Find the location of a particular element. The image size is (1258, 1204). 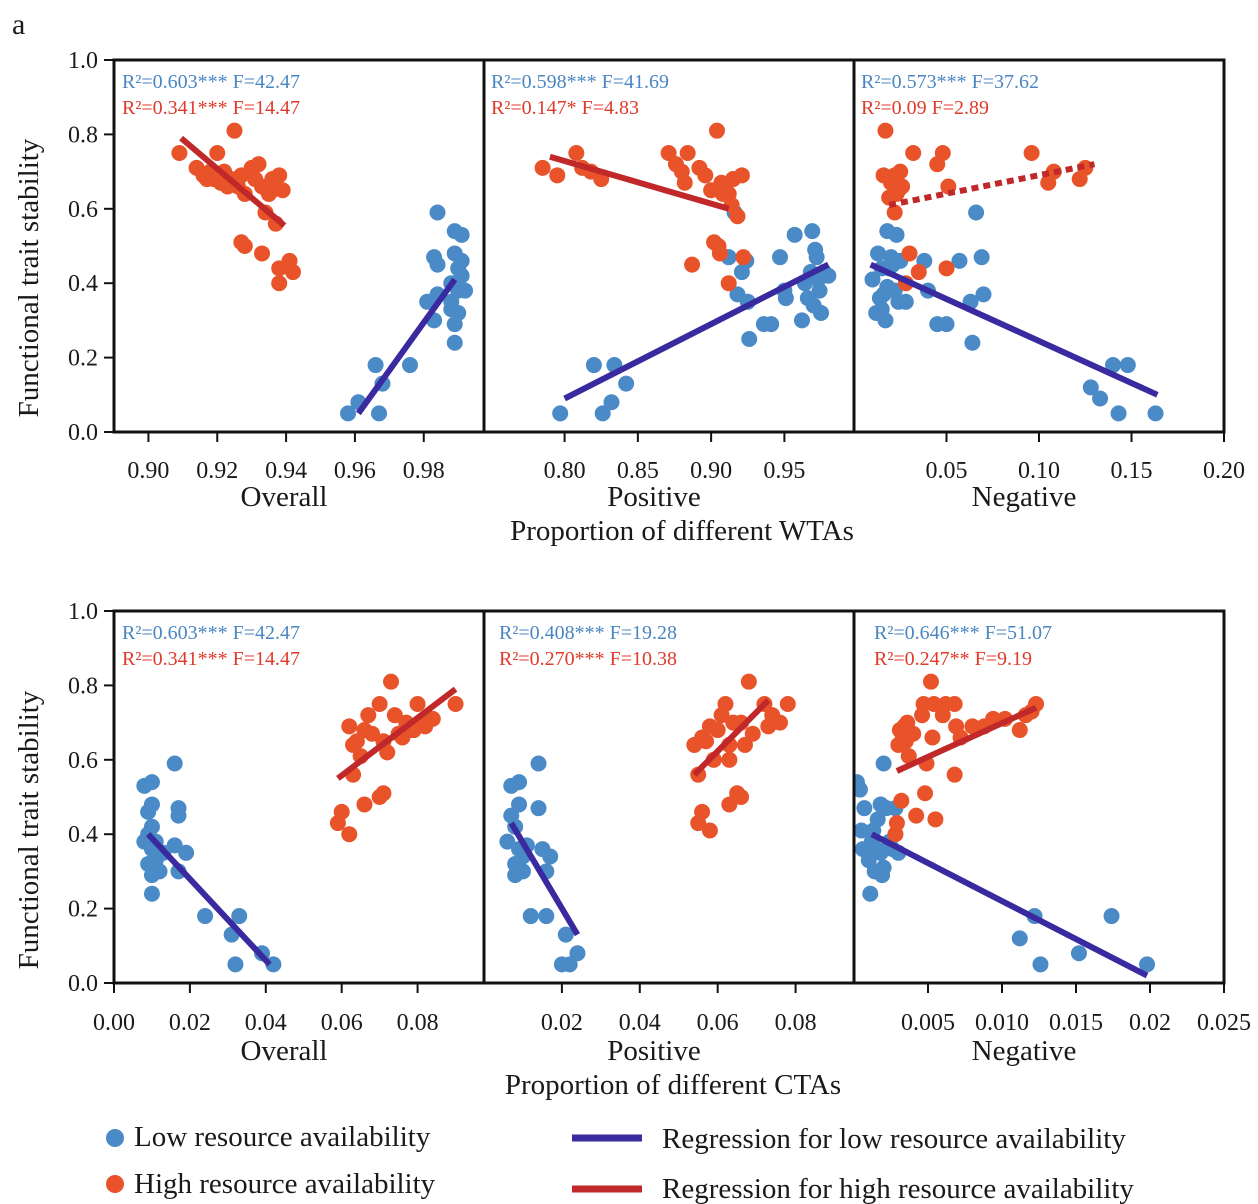

x-tick-label: 0.10 is located at coordinates (1039, 471).